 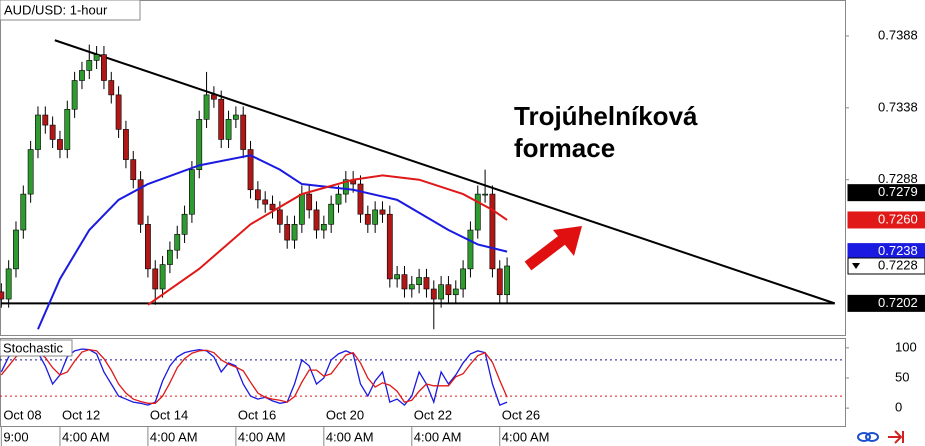 I want to click on x-tick-label: Oct 26, so click(x=521, y=414).